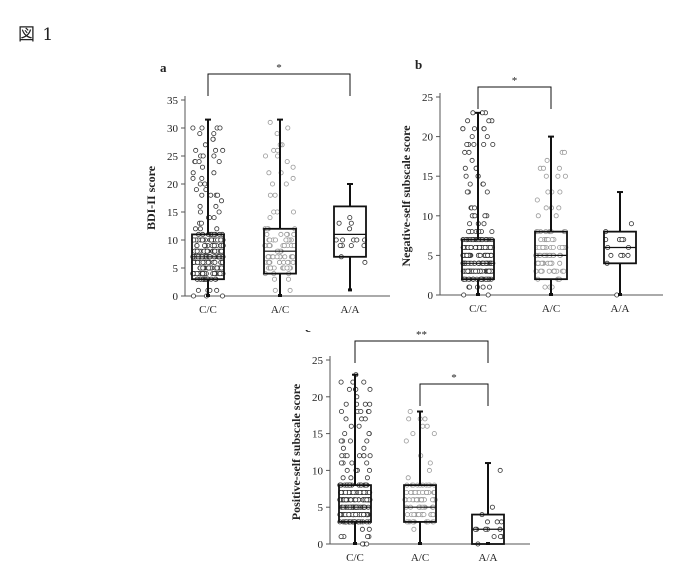 The image size is (685, 579). I want to click on y-tick-label: 15, so click(318, 435).